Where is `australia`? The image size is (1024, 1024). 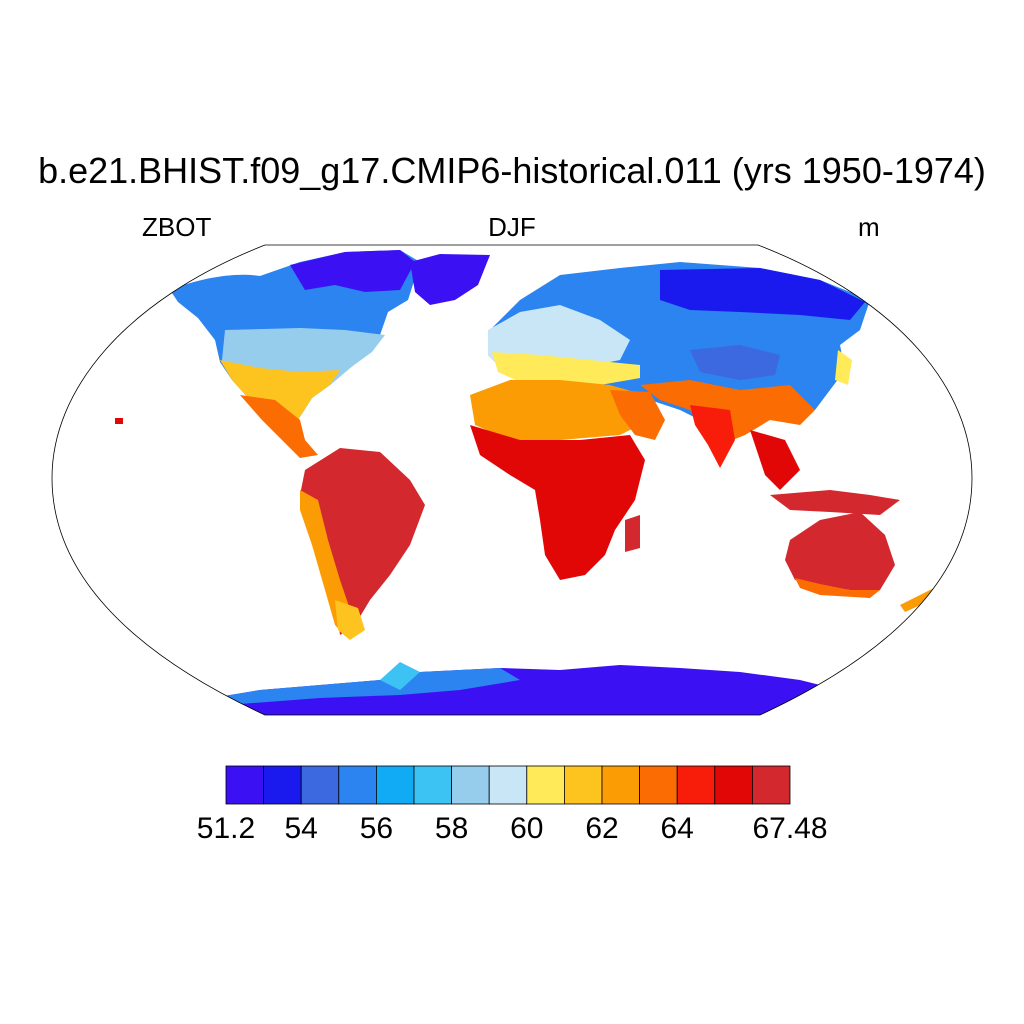 australia is located at coordinates (840, 551).